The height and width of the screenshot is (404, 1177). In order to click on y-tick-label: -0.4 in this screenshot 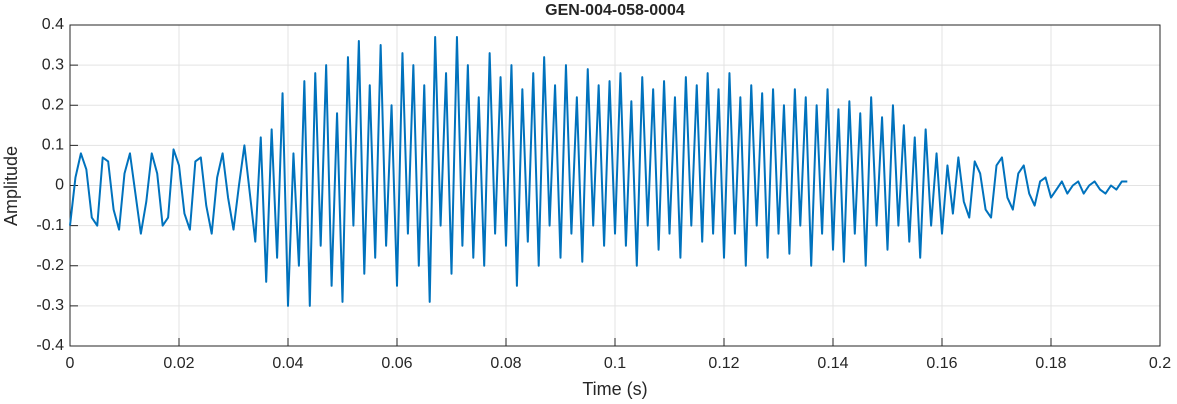, I will do `click(50, 345)`.